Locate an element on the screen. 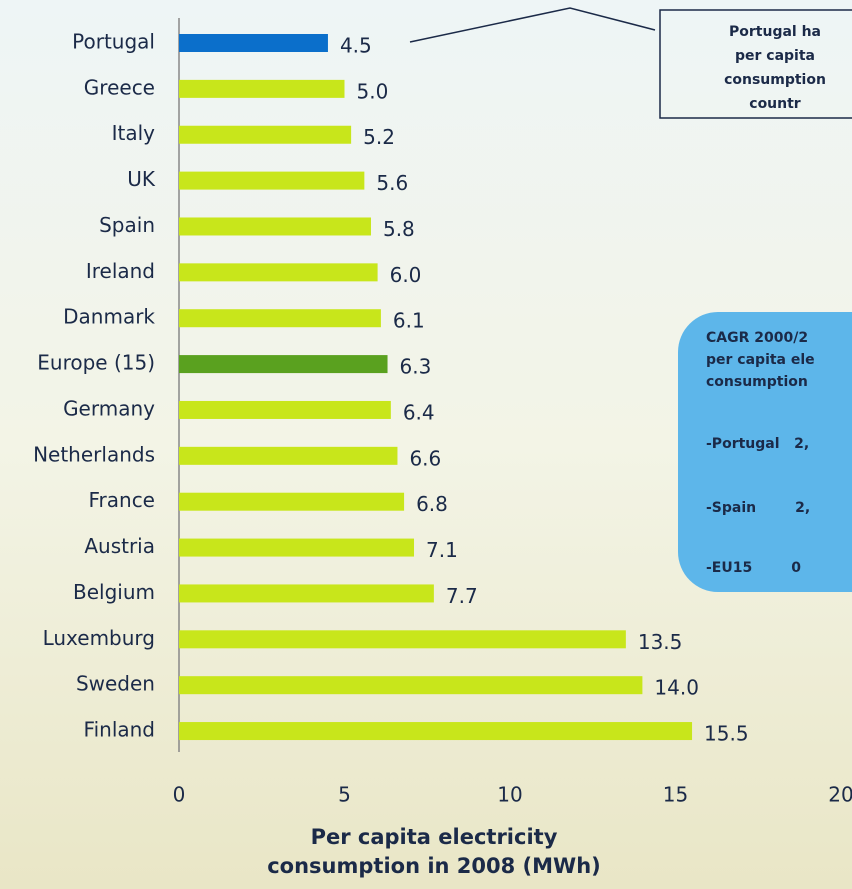 The width and height of the screenshot is (852, 889). value-label: 6.1 is located at coordinates (409, 321).